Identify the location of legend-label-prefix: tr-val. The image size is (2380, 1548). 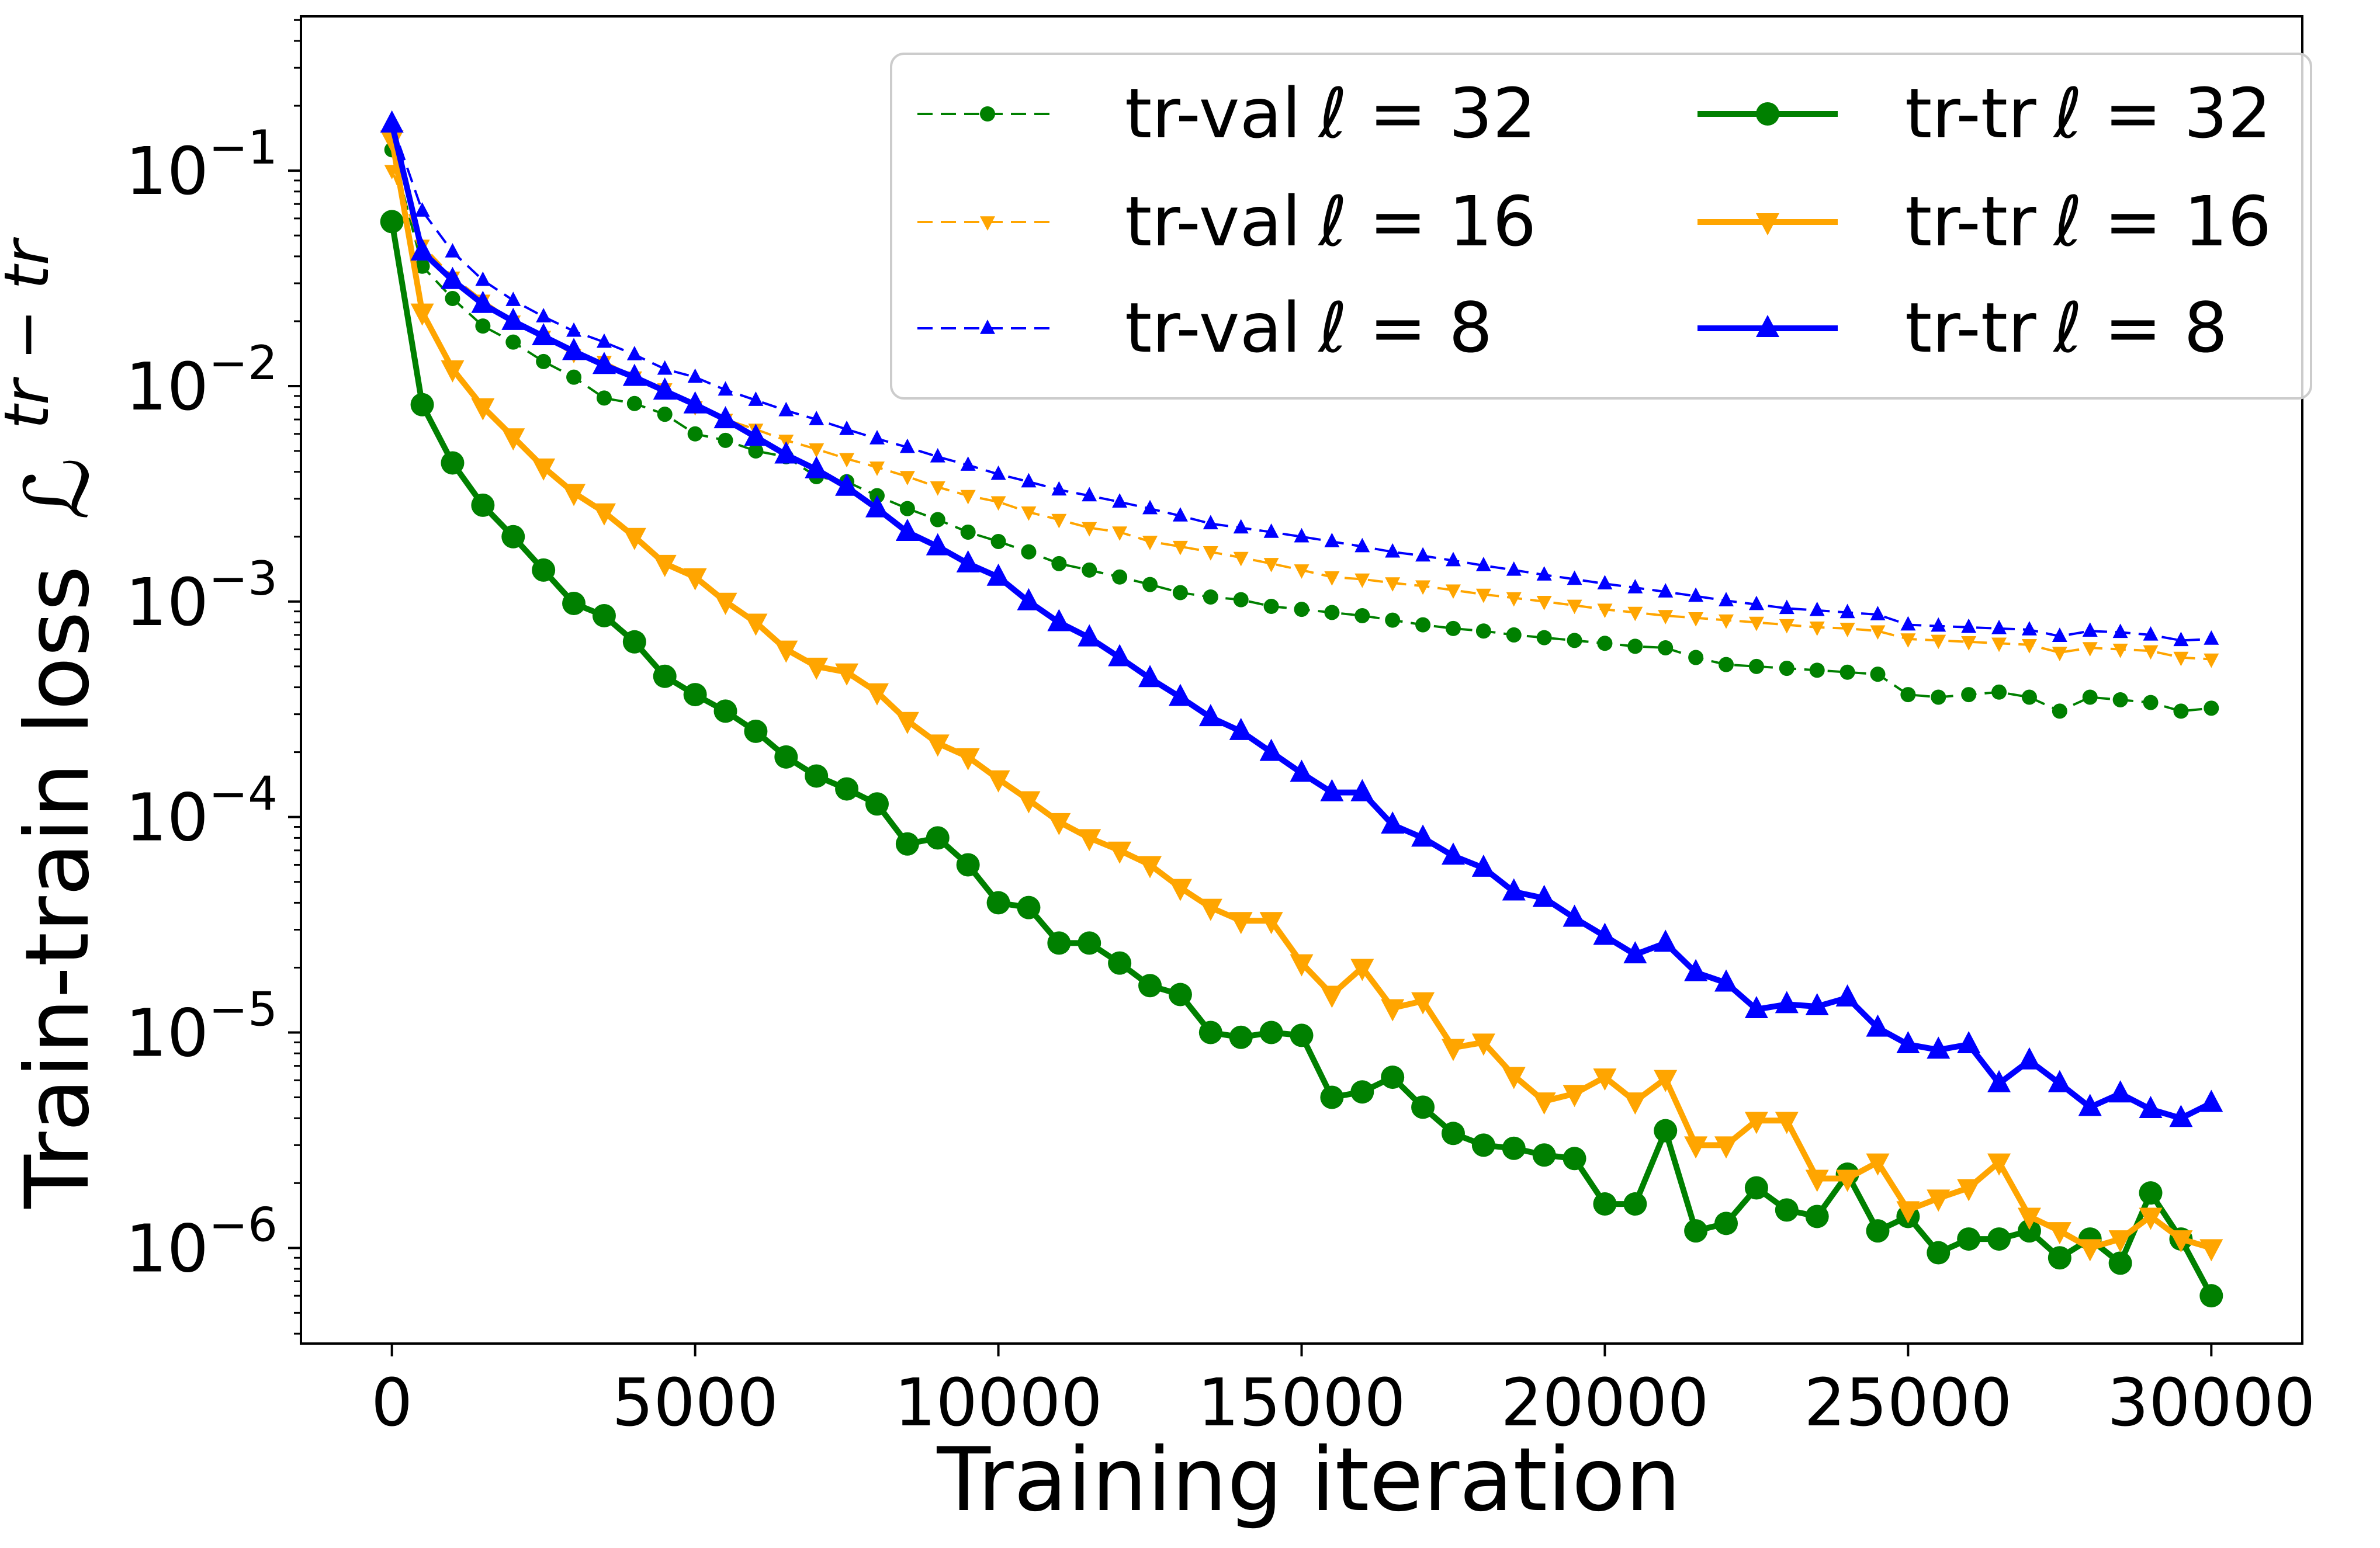
(1213, 221).